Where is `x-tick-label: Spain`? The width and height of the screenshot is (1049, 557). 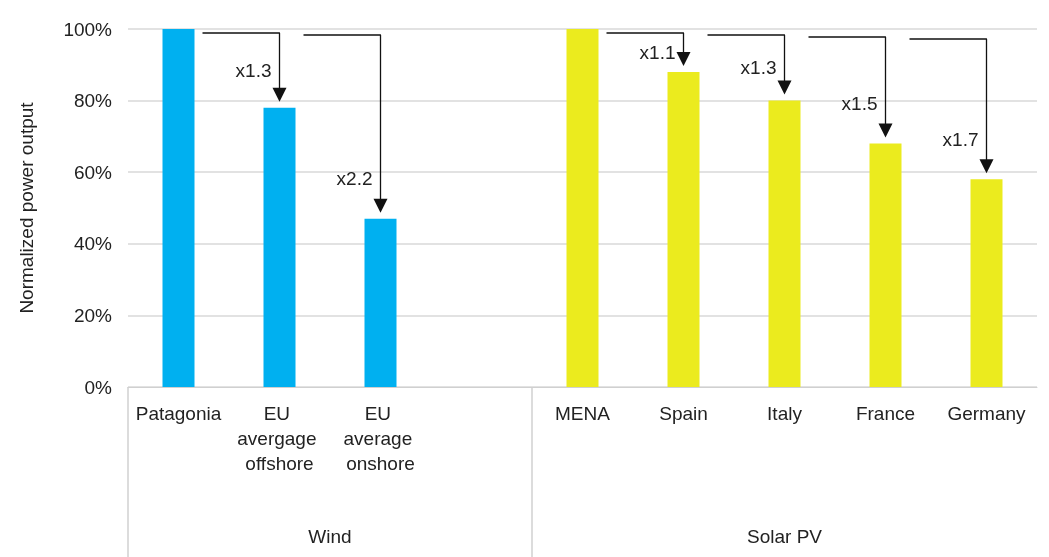 x-tick-label: Spain is located at coordinates (683, 413).